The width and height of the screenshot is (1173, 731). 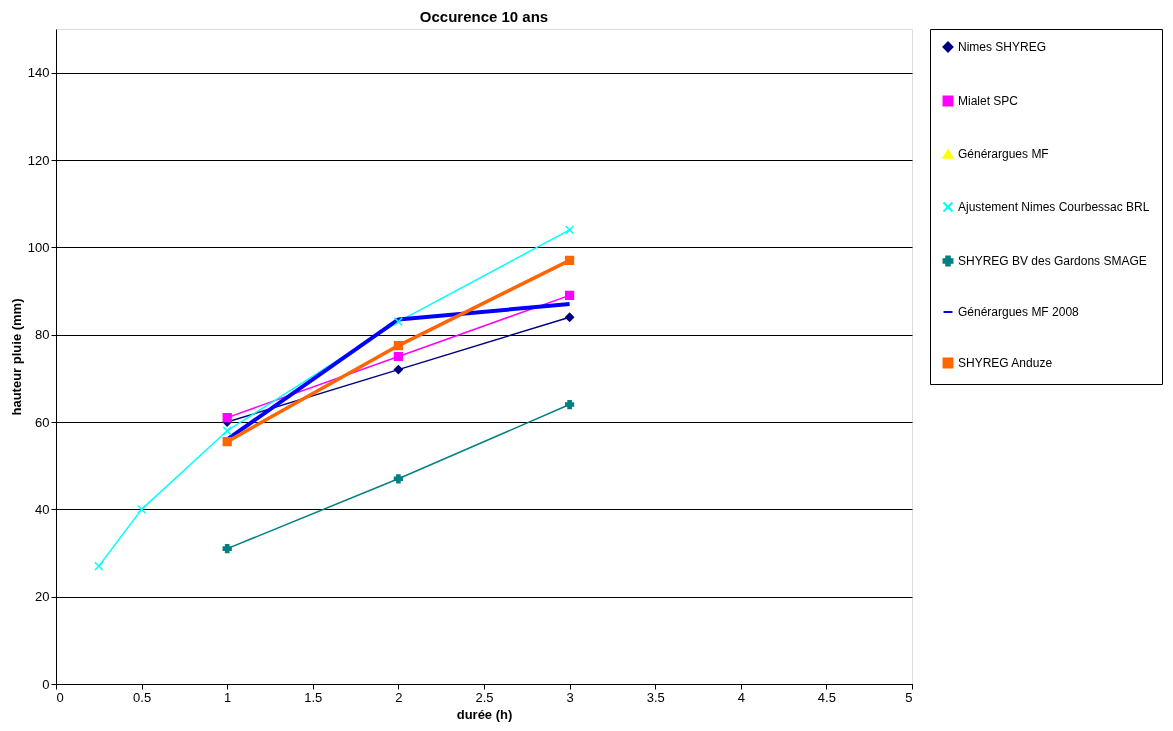 I want to click on y-axis-title: hauteur pluie (mm), so click(x=16, y=357).